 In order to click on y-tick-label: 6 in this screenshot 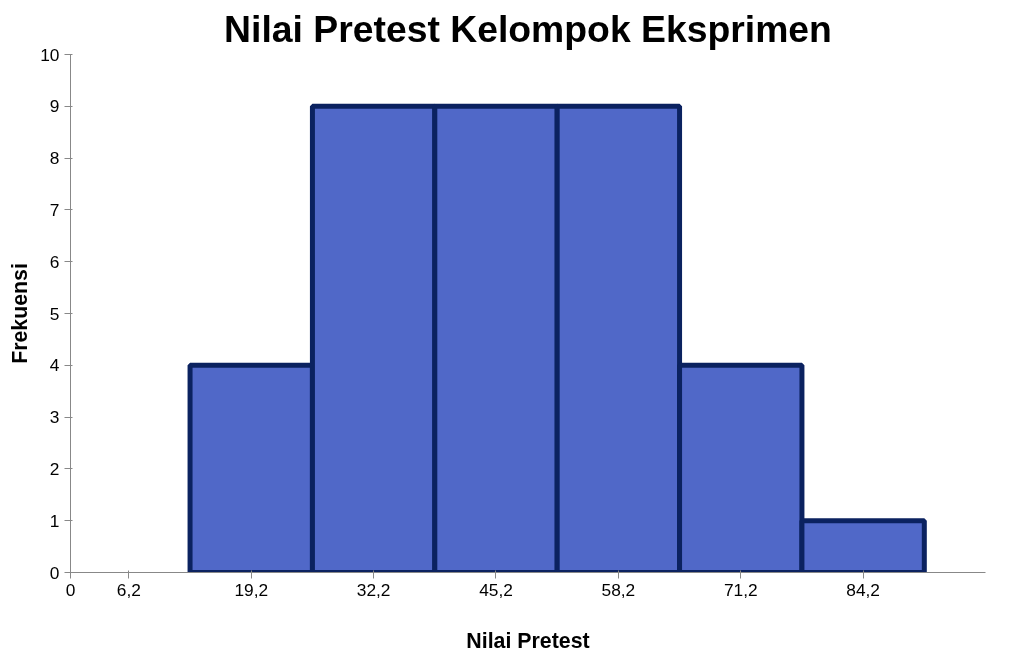, I will do `click(54, 261)`.